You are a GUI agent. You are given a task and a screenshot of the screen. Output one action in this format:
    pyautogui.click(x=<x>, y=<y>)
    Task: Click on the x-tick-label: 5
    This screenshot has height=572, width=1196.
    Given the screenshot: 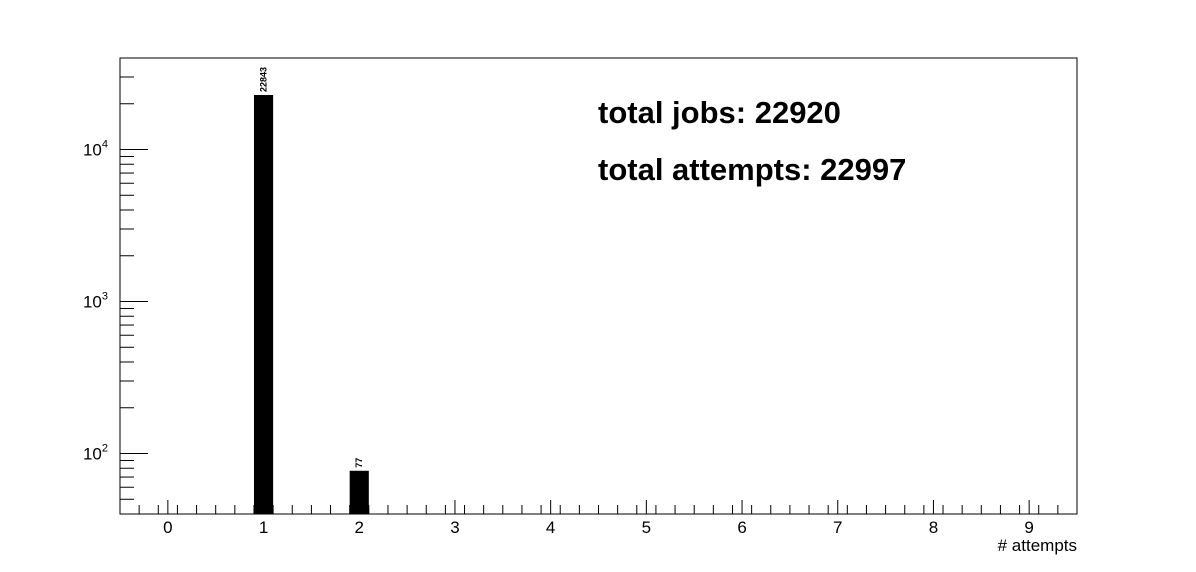 What is the action you would take?
    pyautogui.click(x=646, y=527)
    